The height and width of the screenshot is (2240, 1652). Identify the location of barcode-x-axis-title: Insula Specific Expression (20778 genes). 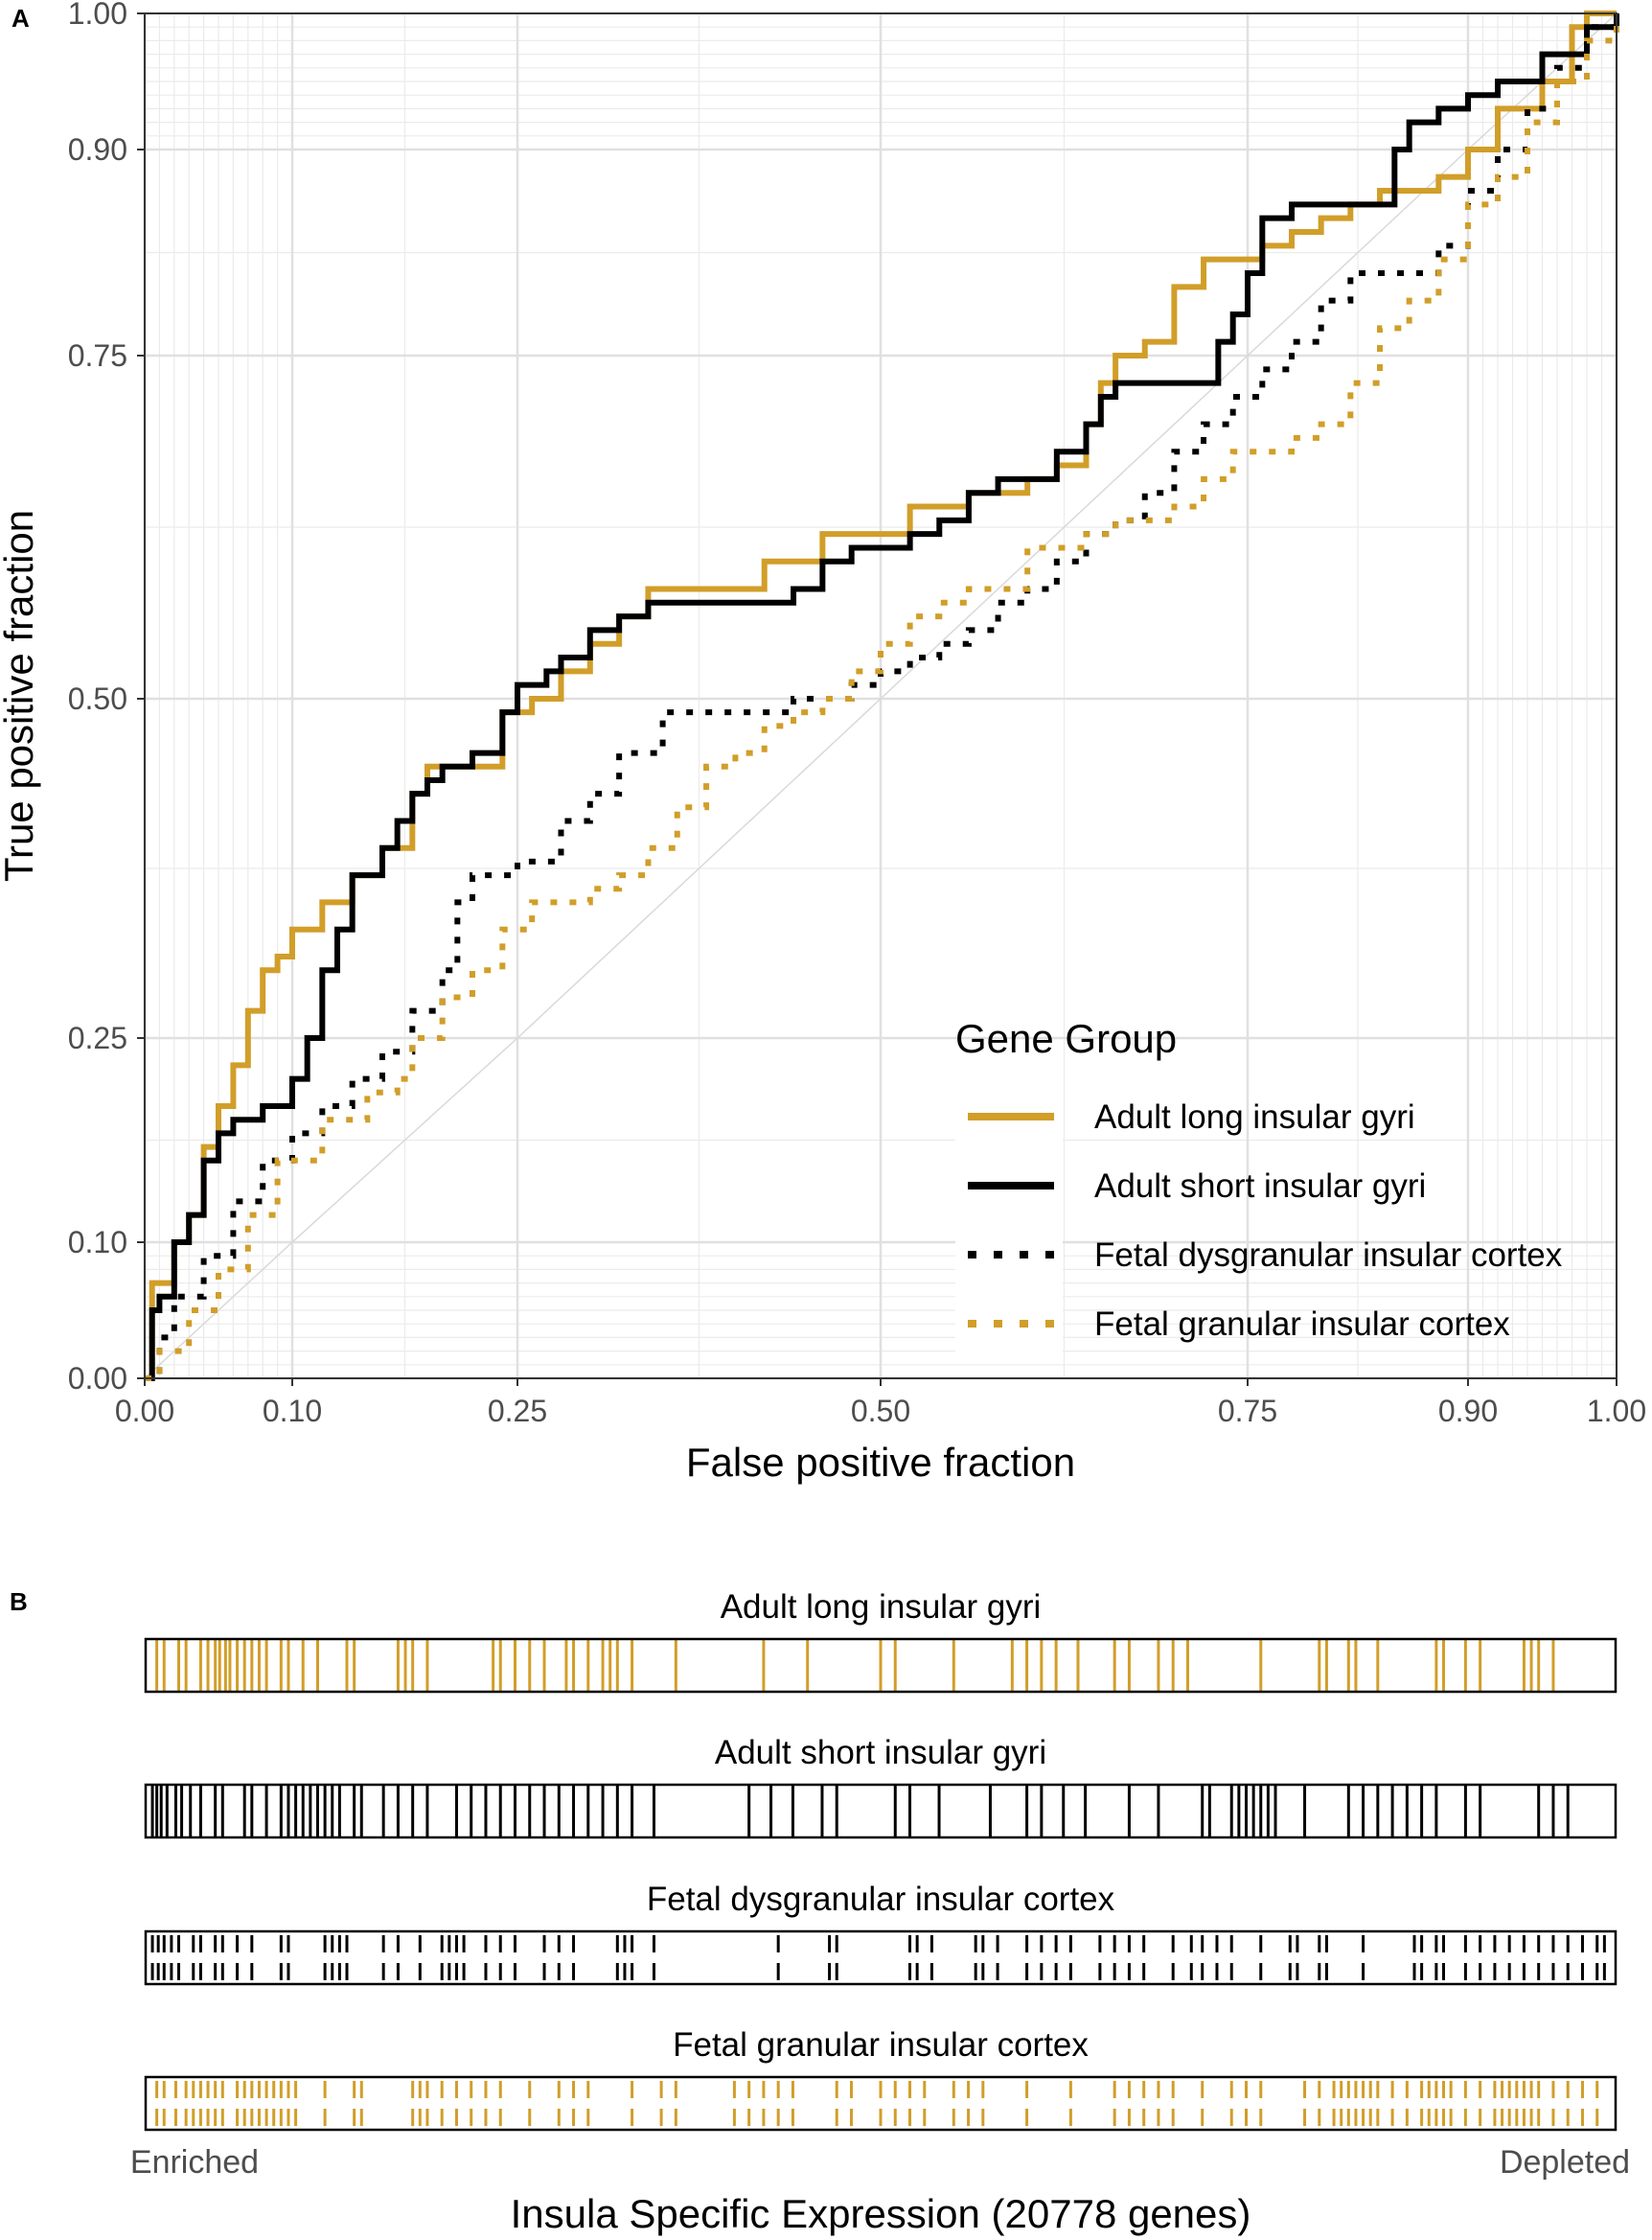
(881, 2213).